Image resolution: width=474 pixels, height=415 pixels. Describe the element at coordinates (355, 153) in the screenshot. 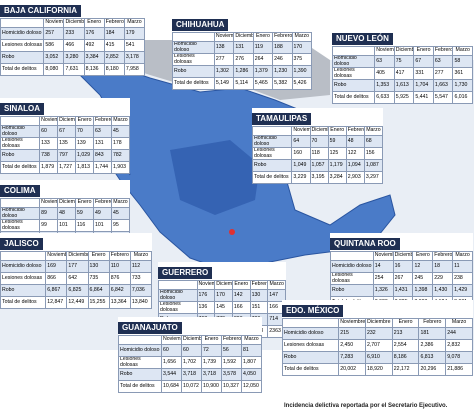

I see `cell: 122` at that location.